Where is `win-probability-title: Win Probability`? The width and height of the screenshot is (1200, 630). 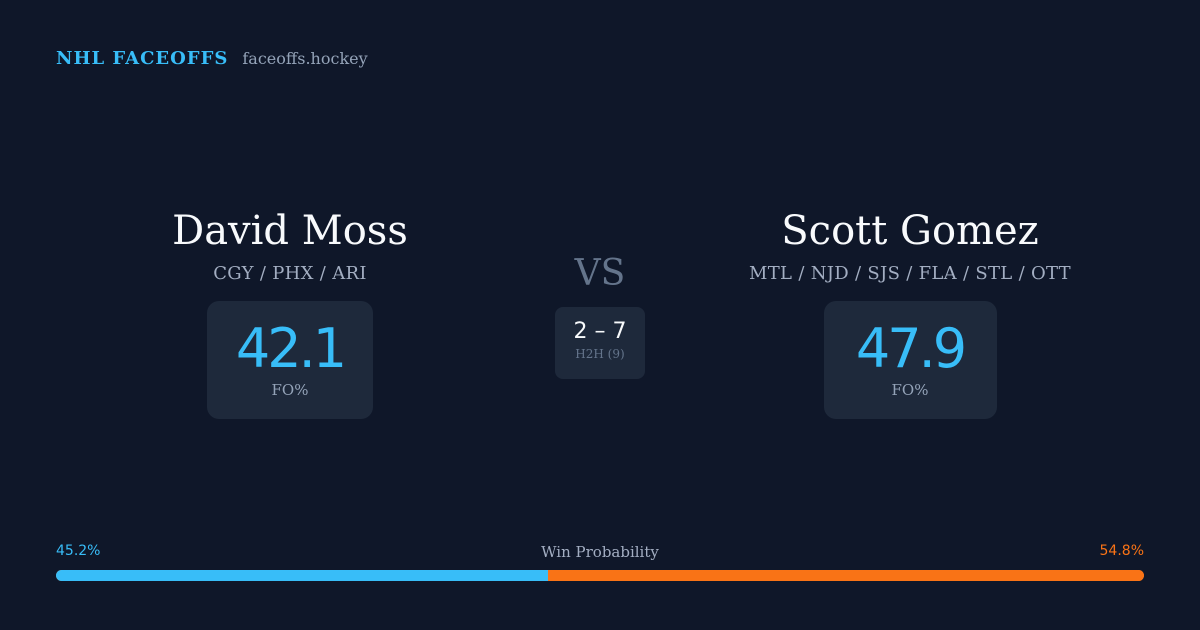 win-probability-title: Win Probability is located at coordinates (600, 552).